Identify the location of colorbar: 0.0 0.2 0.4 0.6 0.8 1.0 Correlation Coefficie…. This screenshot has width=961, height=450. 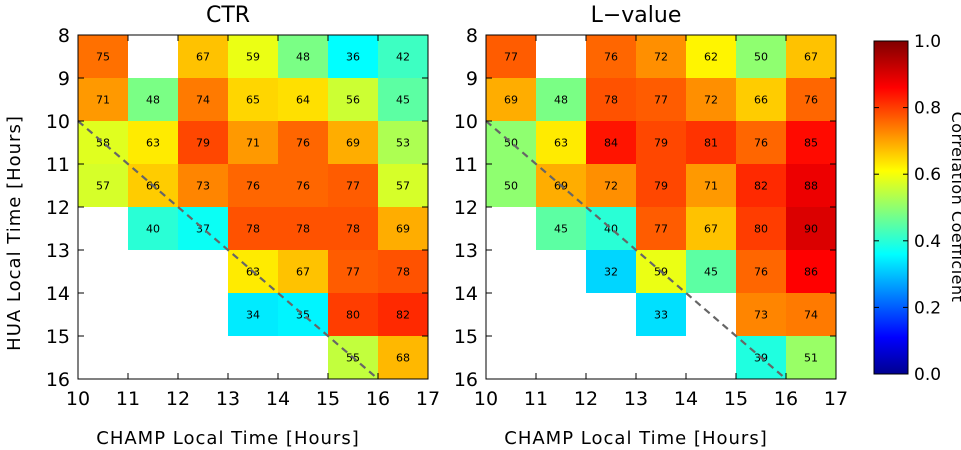
(917, 208).